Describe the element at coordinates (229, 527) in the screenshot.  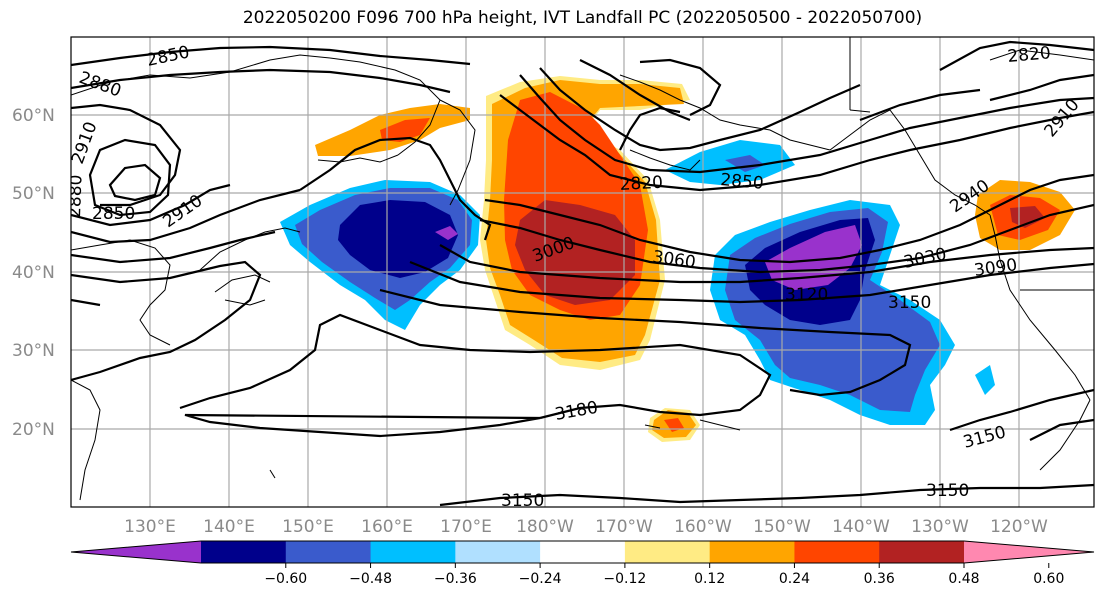
I see `lon-label: 140°E` at that location.